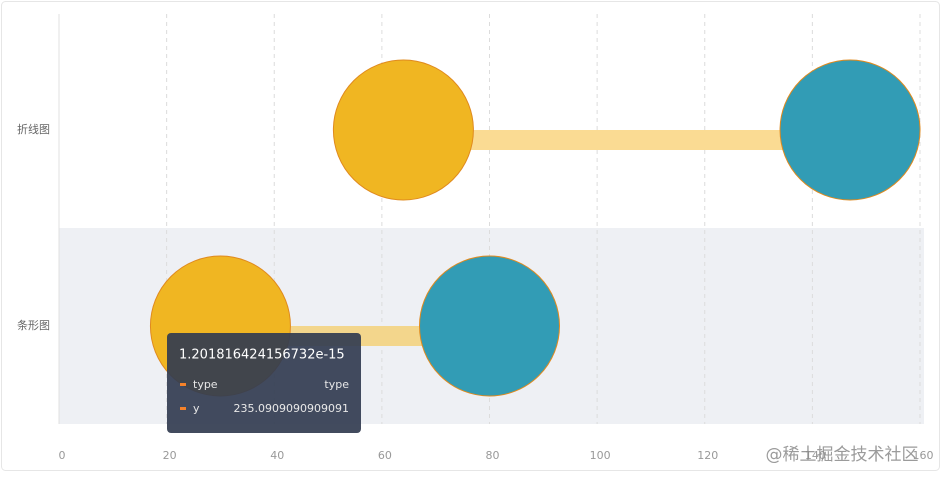 This screenshot has width=942, height=485. I want to click on x-tick-label: 20, so click(170, 455).